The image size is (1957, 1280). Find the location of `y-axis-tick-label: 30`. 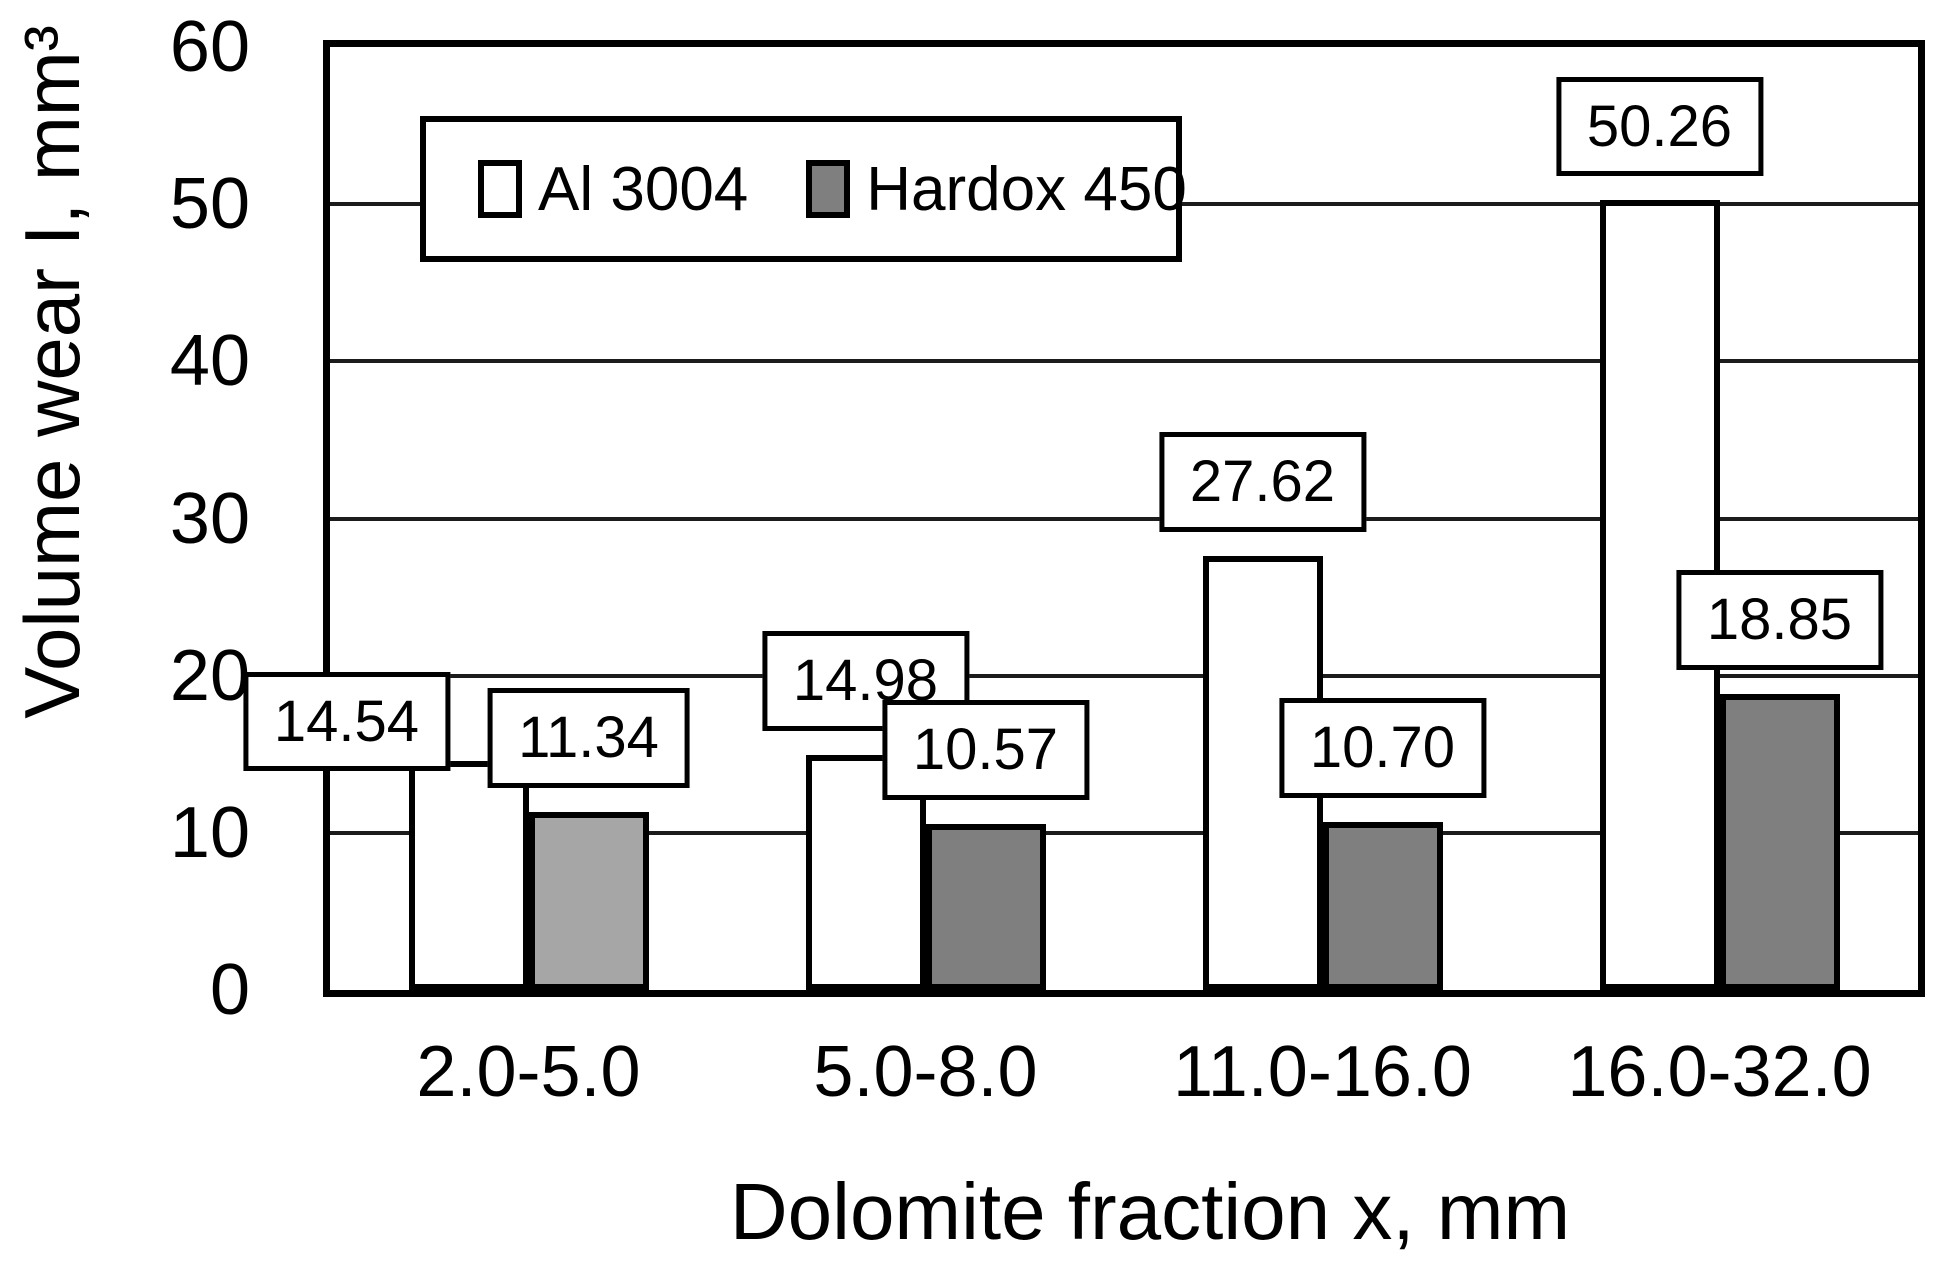

y-axis-tick-label: 30 is located at coordinates (209, 518).